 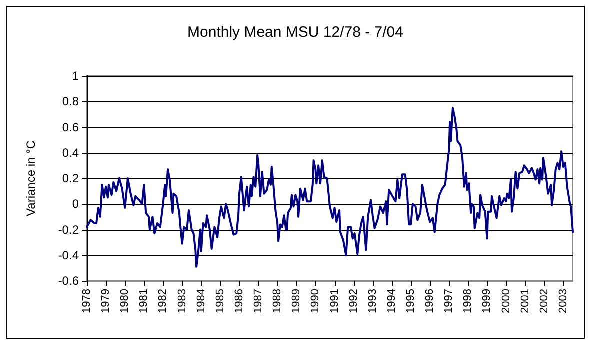 I want to click on x-tick-label: 1980, so click(x=125, y=301).